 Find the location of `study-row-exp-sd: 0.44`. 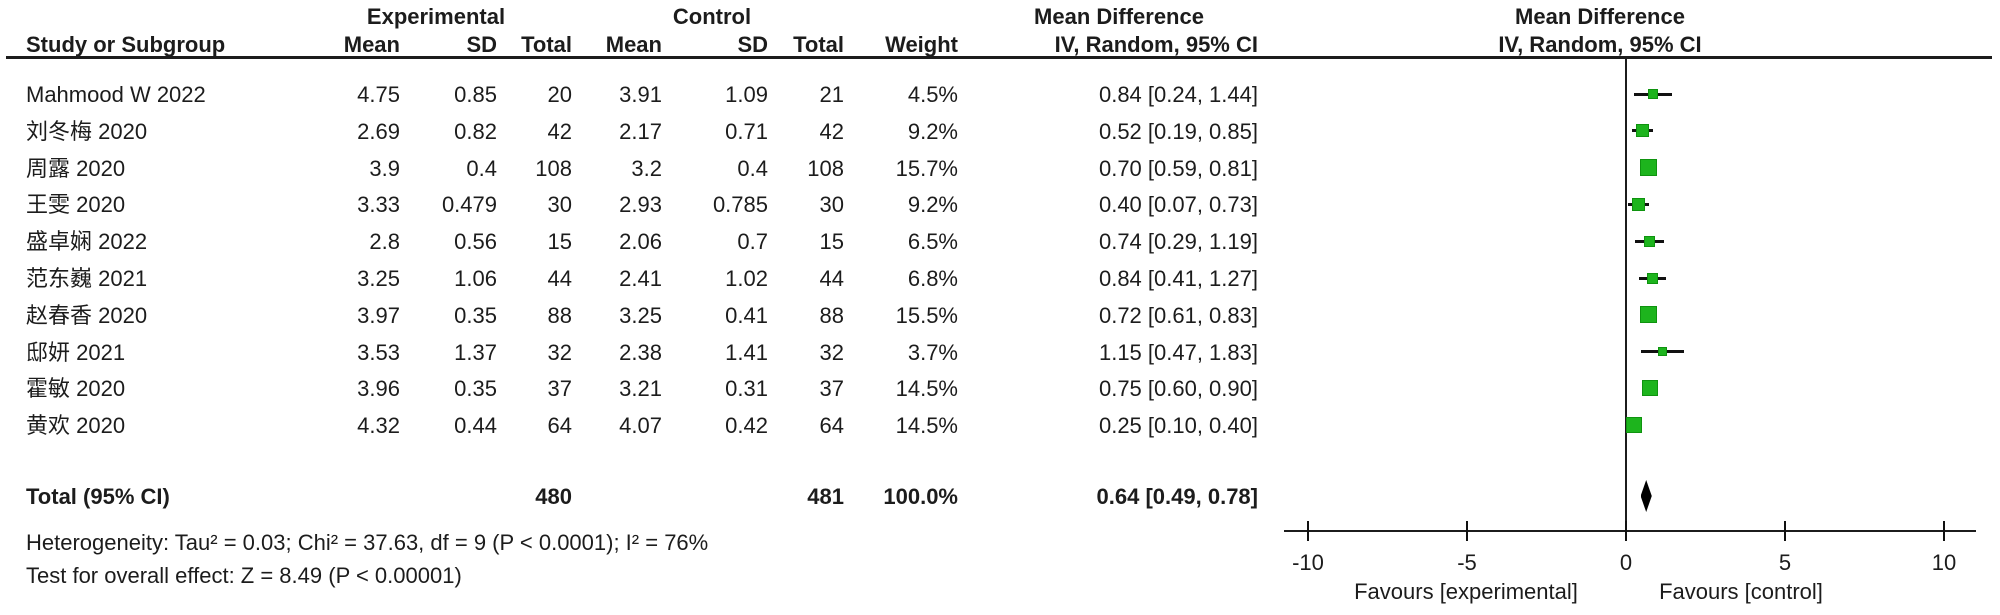

study-row-exp-sd: 0.44 is located at coordinates (475, 425).